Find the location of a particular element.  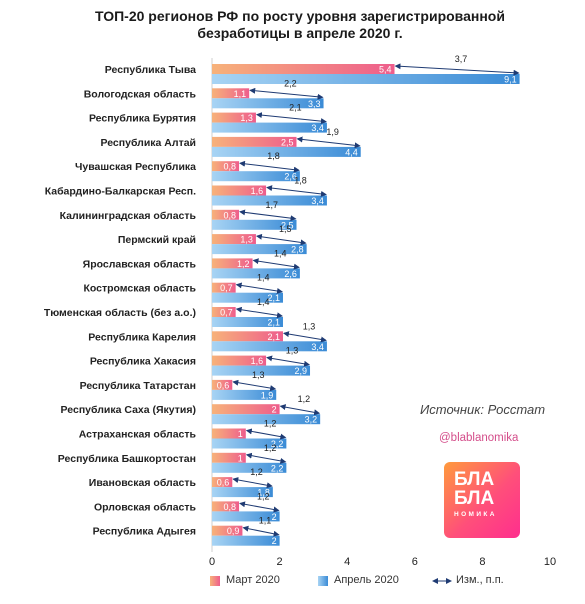

data-label-march: 0,9 is located at coordinates (233, 531).